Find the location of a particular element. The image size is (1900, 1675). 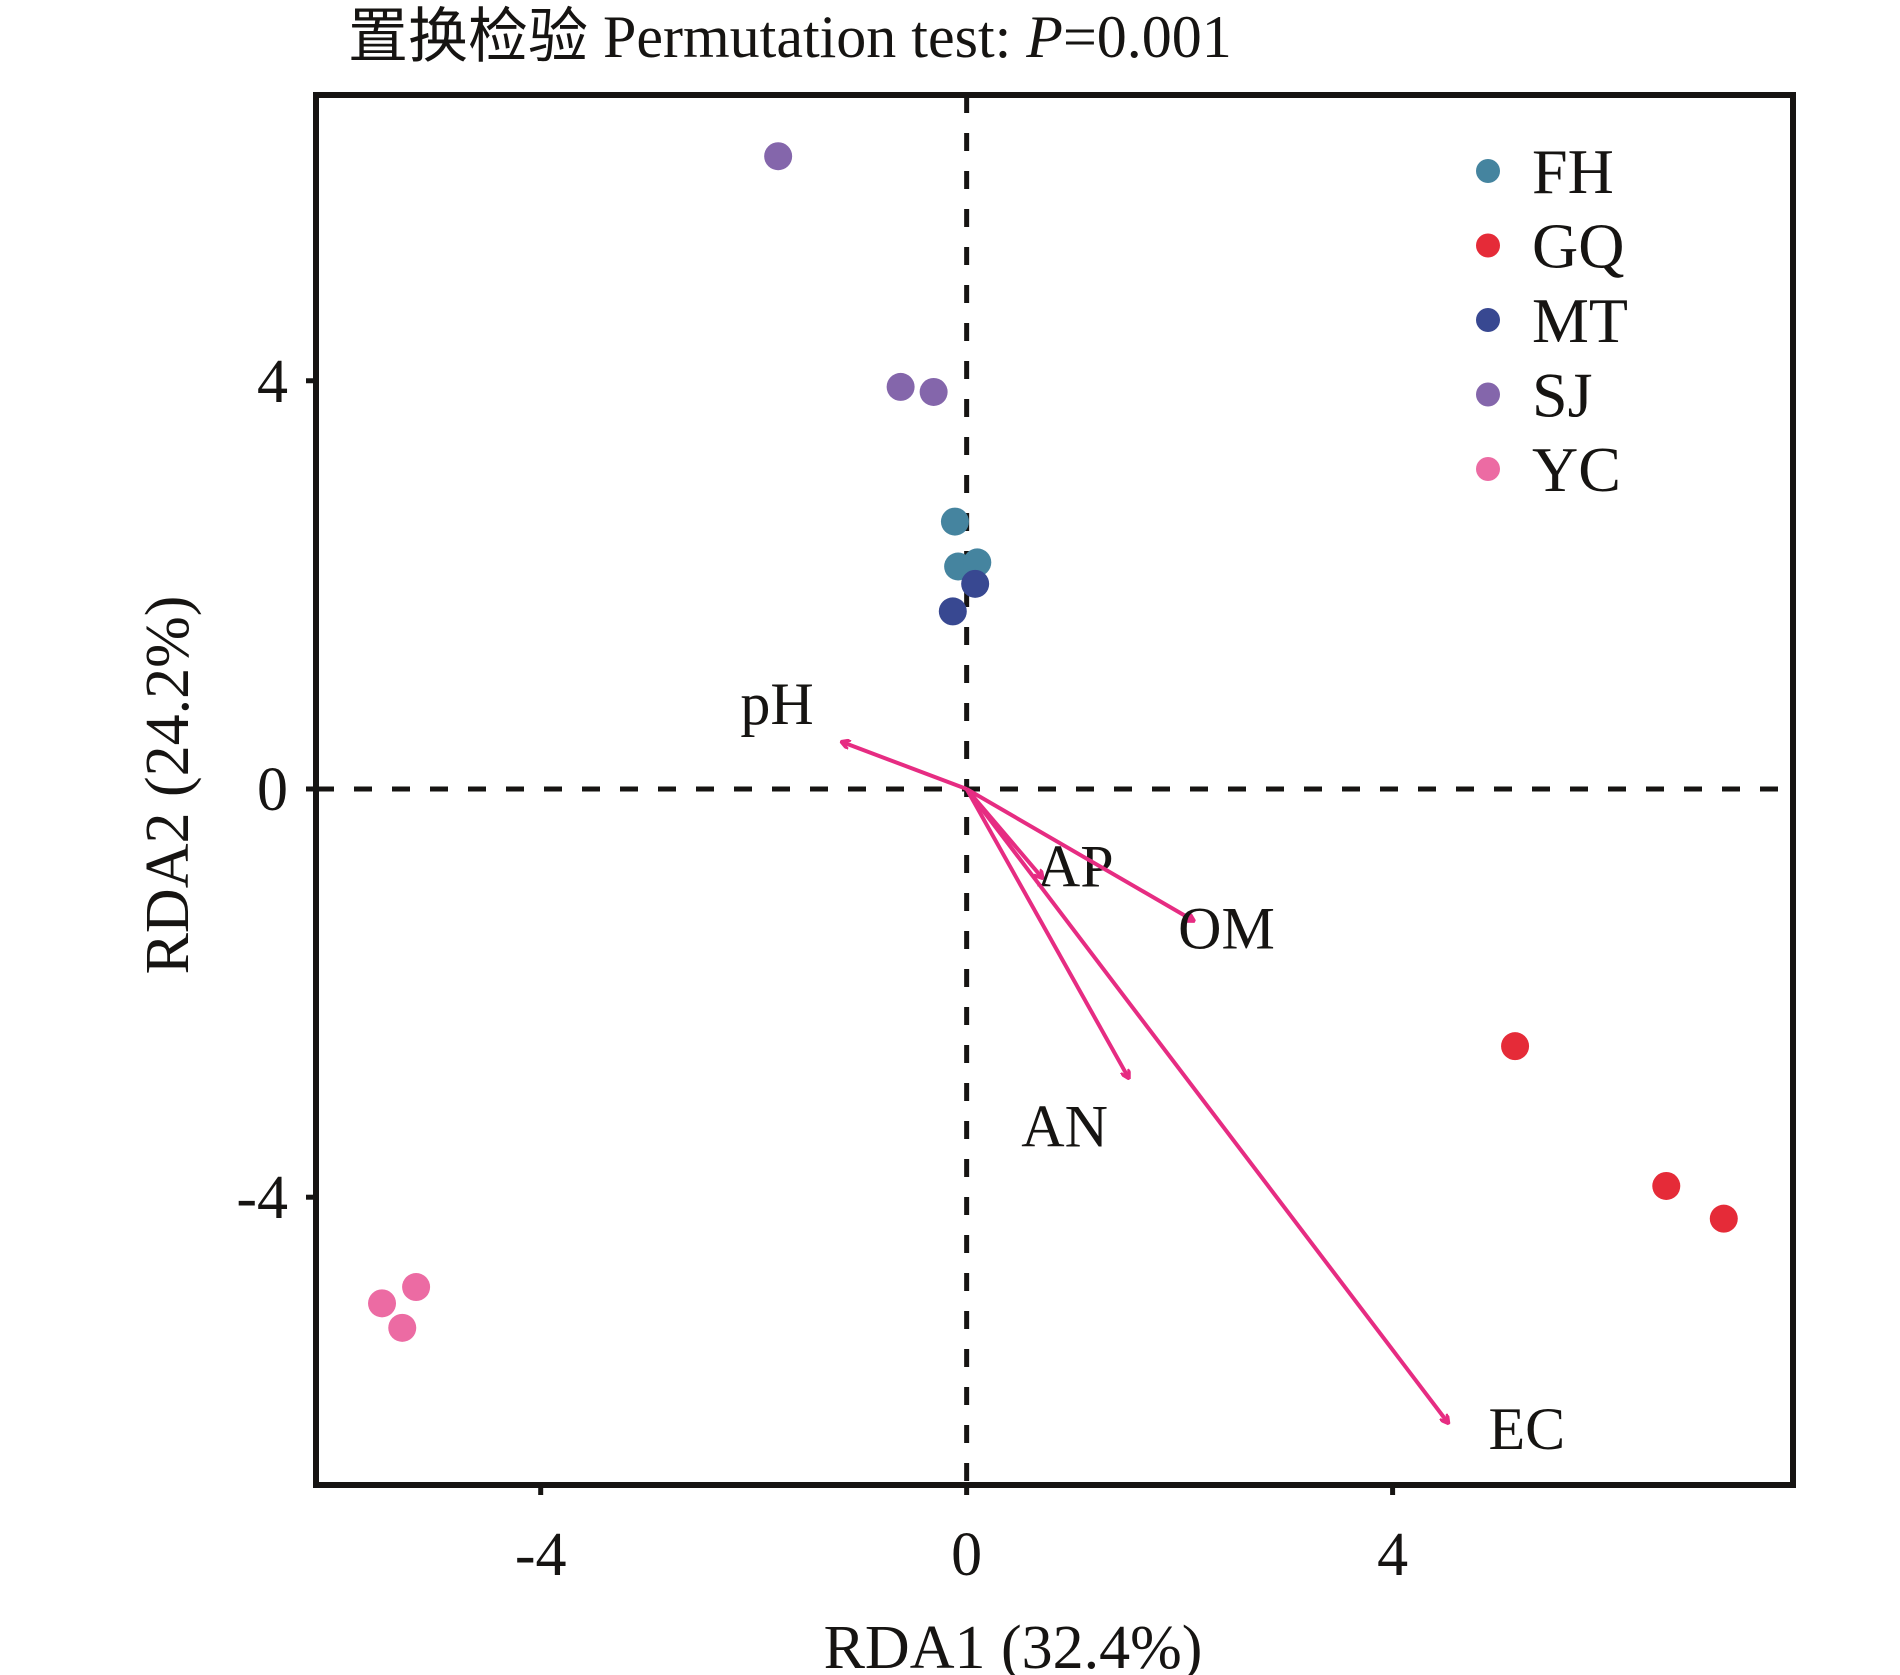

title-p-value: =0.001 is located at coordinates (1147, 37).